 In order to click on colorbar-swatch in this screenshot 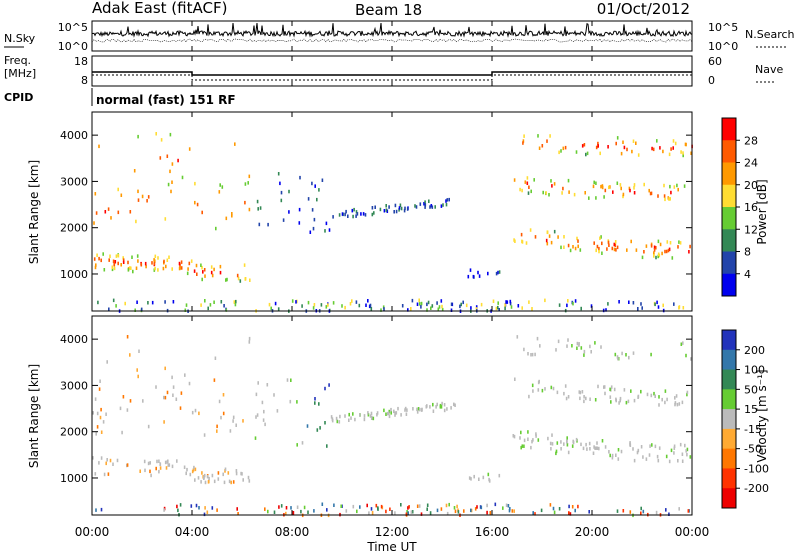, I will do `click(729, 439)`.